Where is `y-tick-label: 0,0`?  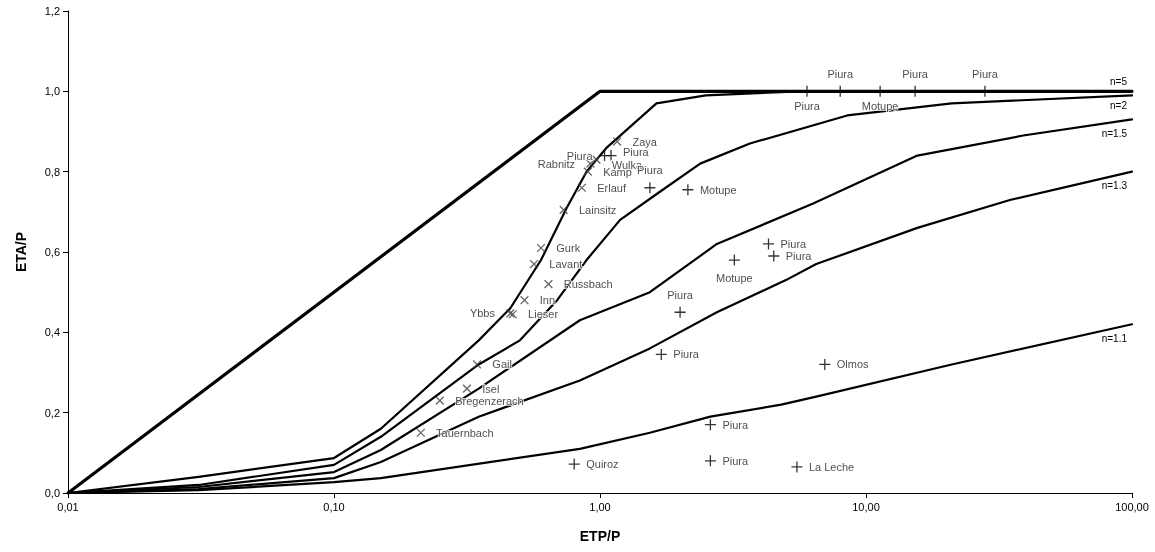
y-tick-label: 0,0 is located at coordinates (52, 493).